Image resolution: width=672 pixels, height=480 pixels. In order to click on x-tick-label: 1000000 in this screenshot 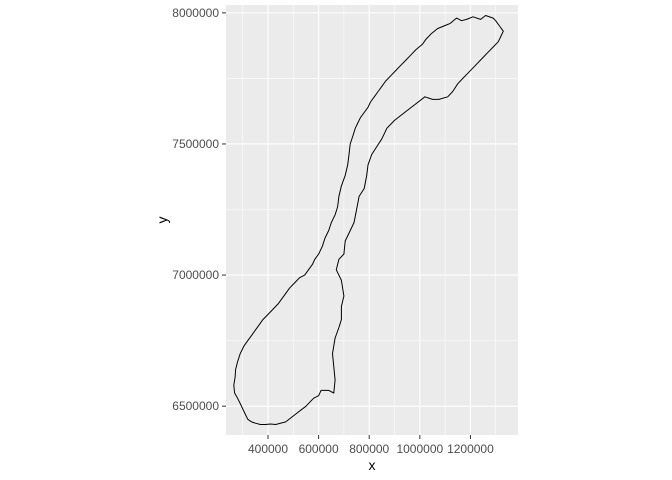, I will do `click(419, 449)`.